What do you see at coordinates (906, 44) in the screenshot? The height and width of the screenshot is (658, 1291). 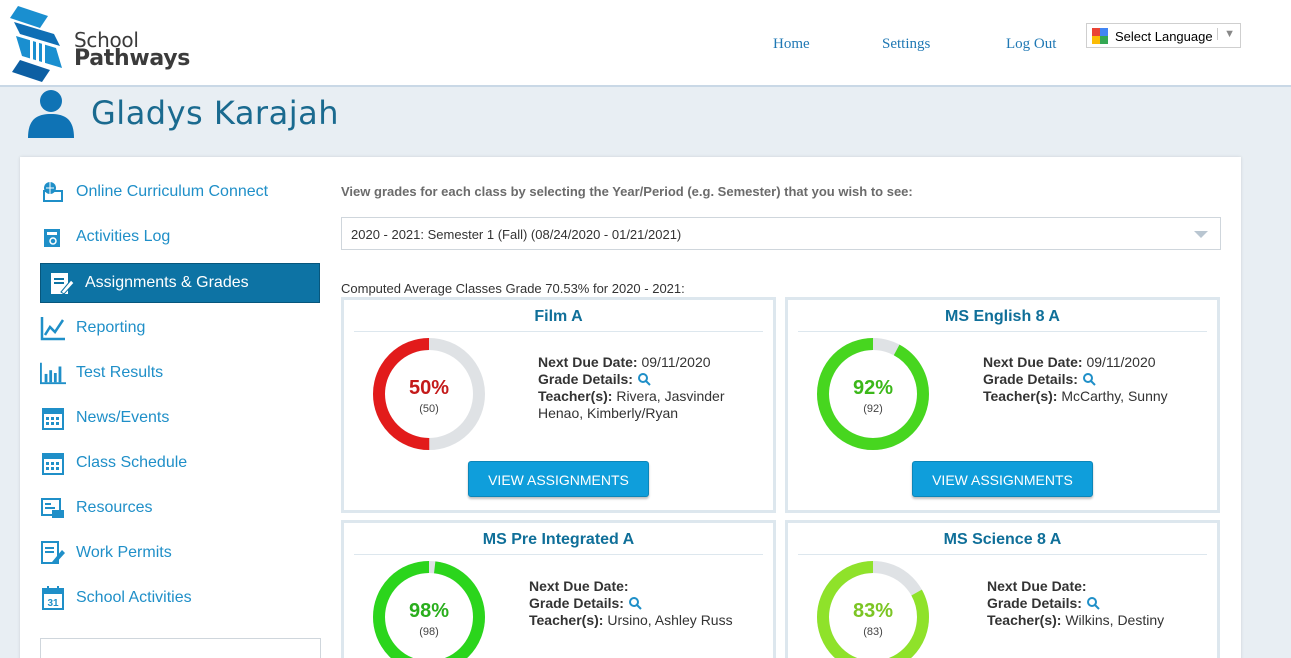 I see `nav-settings-link: Settings` at bounding box center [906, 44].